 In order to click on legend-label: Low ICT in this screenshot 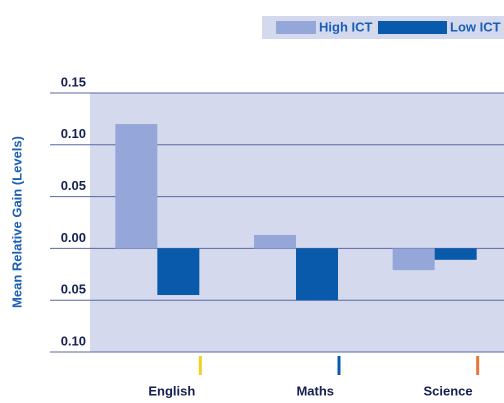, I will do `click(475, 26)`.